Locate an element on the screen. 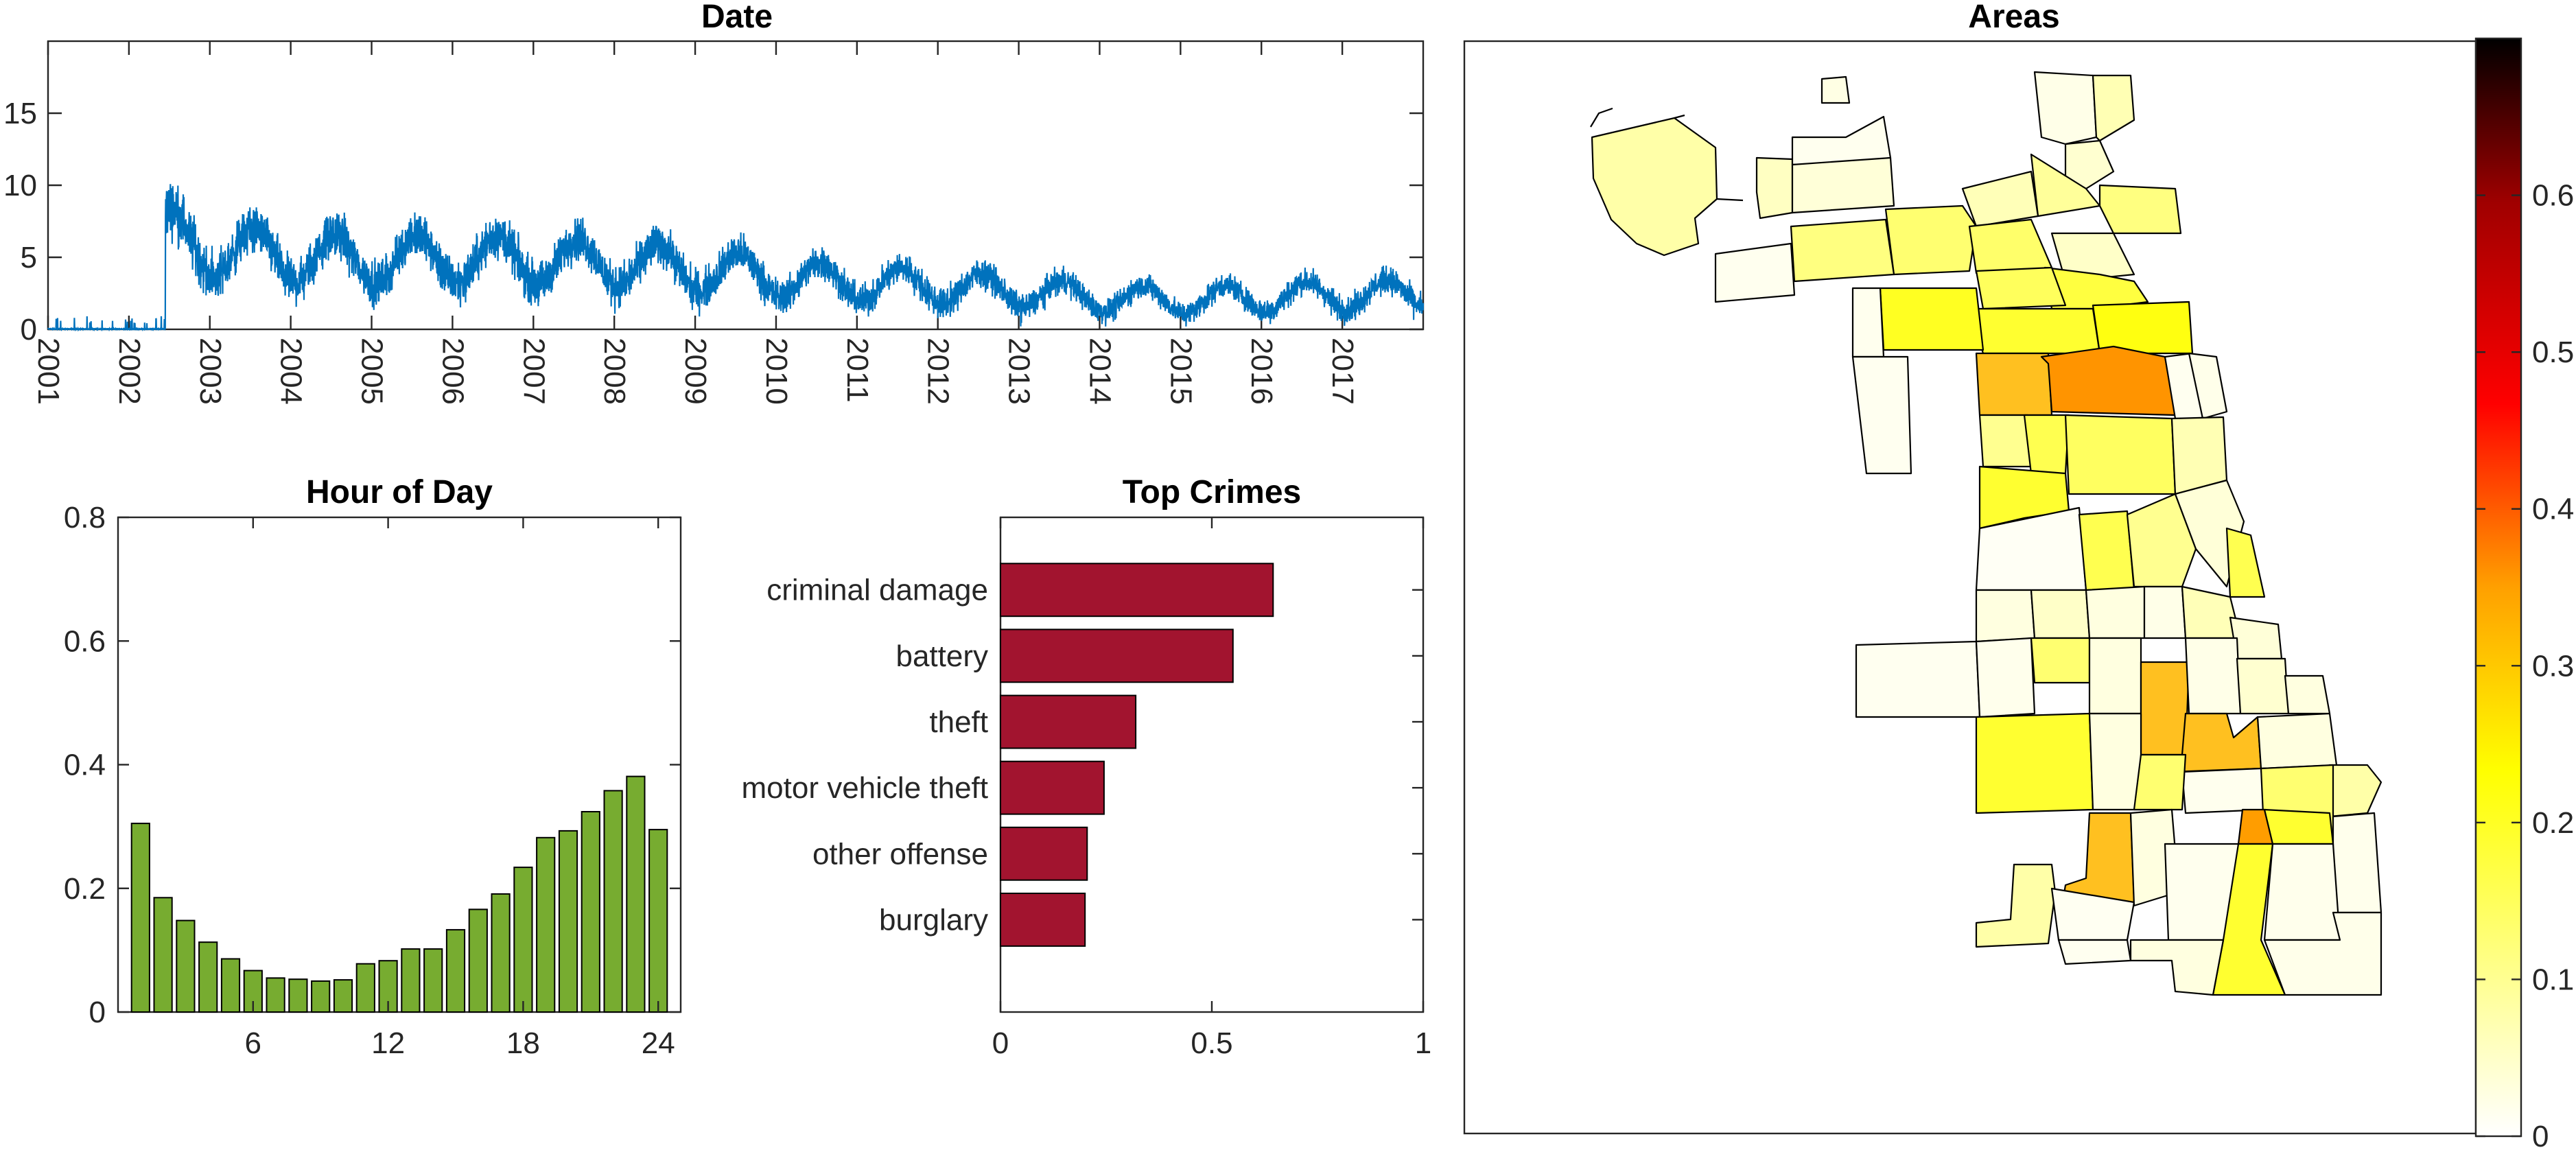 The height and width of the screenshot is (1152, 2576). area-mount-greenwood is located at coordinates (2094, 952).